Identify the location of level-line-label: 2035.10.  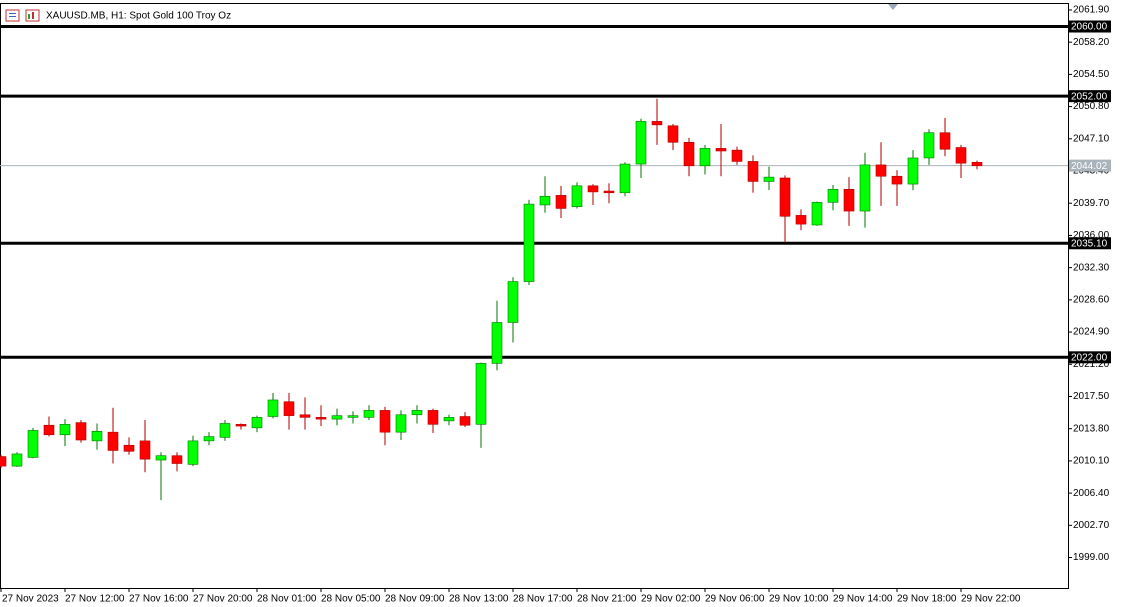
(1089, 243).